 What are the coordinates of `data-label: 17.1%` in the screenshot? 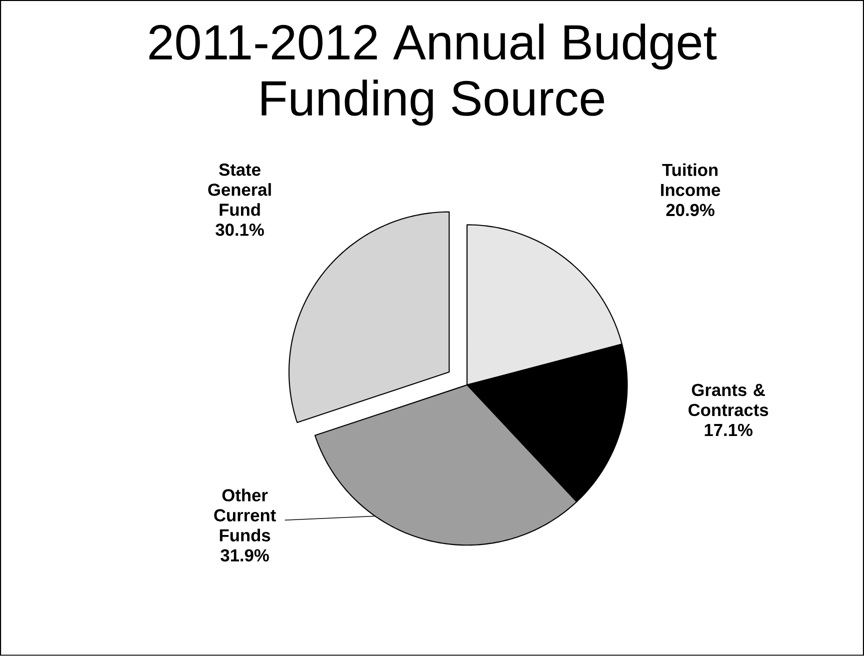 It's located at (728, 430).